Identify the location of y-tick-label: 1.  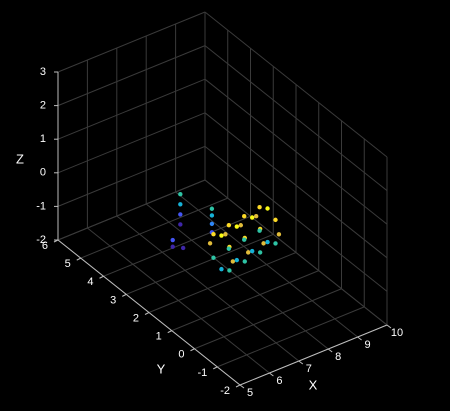
(159, 337).